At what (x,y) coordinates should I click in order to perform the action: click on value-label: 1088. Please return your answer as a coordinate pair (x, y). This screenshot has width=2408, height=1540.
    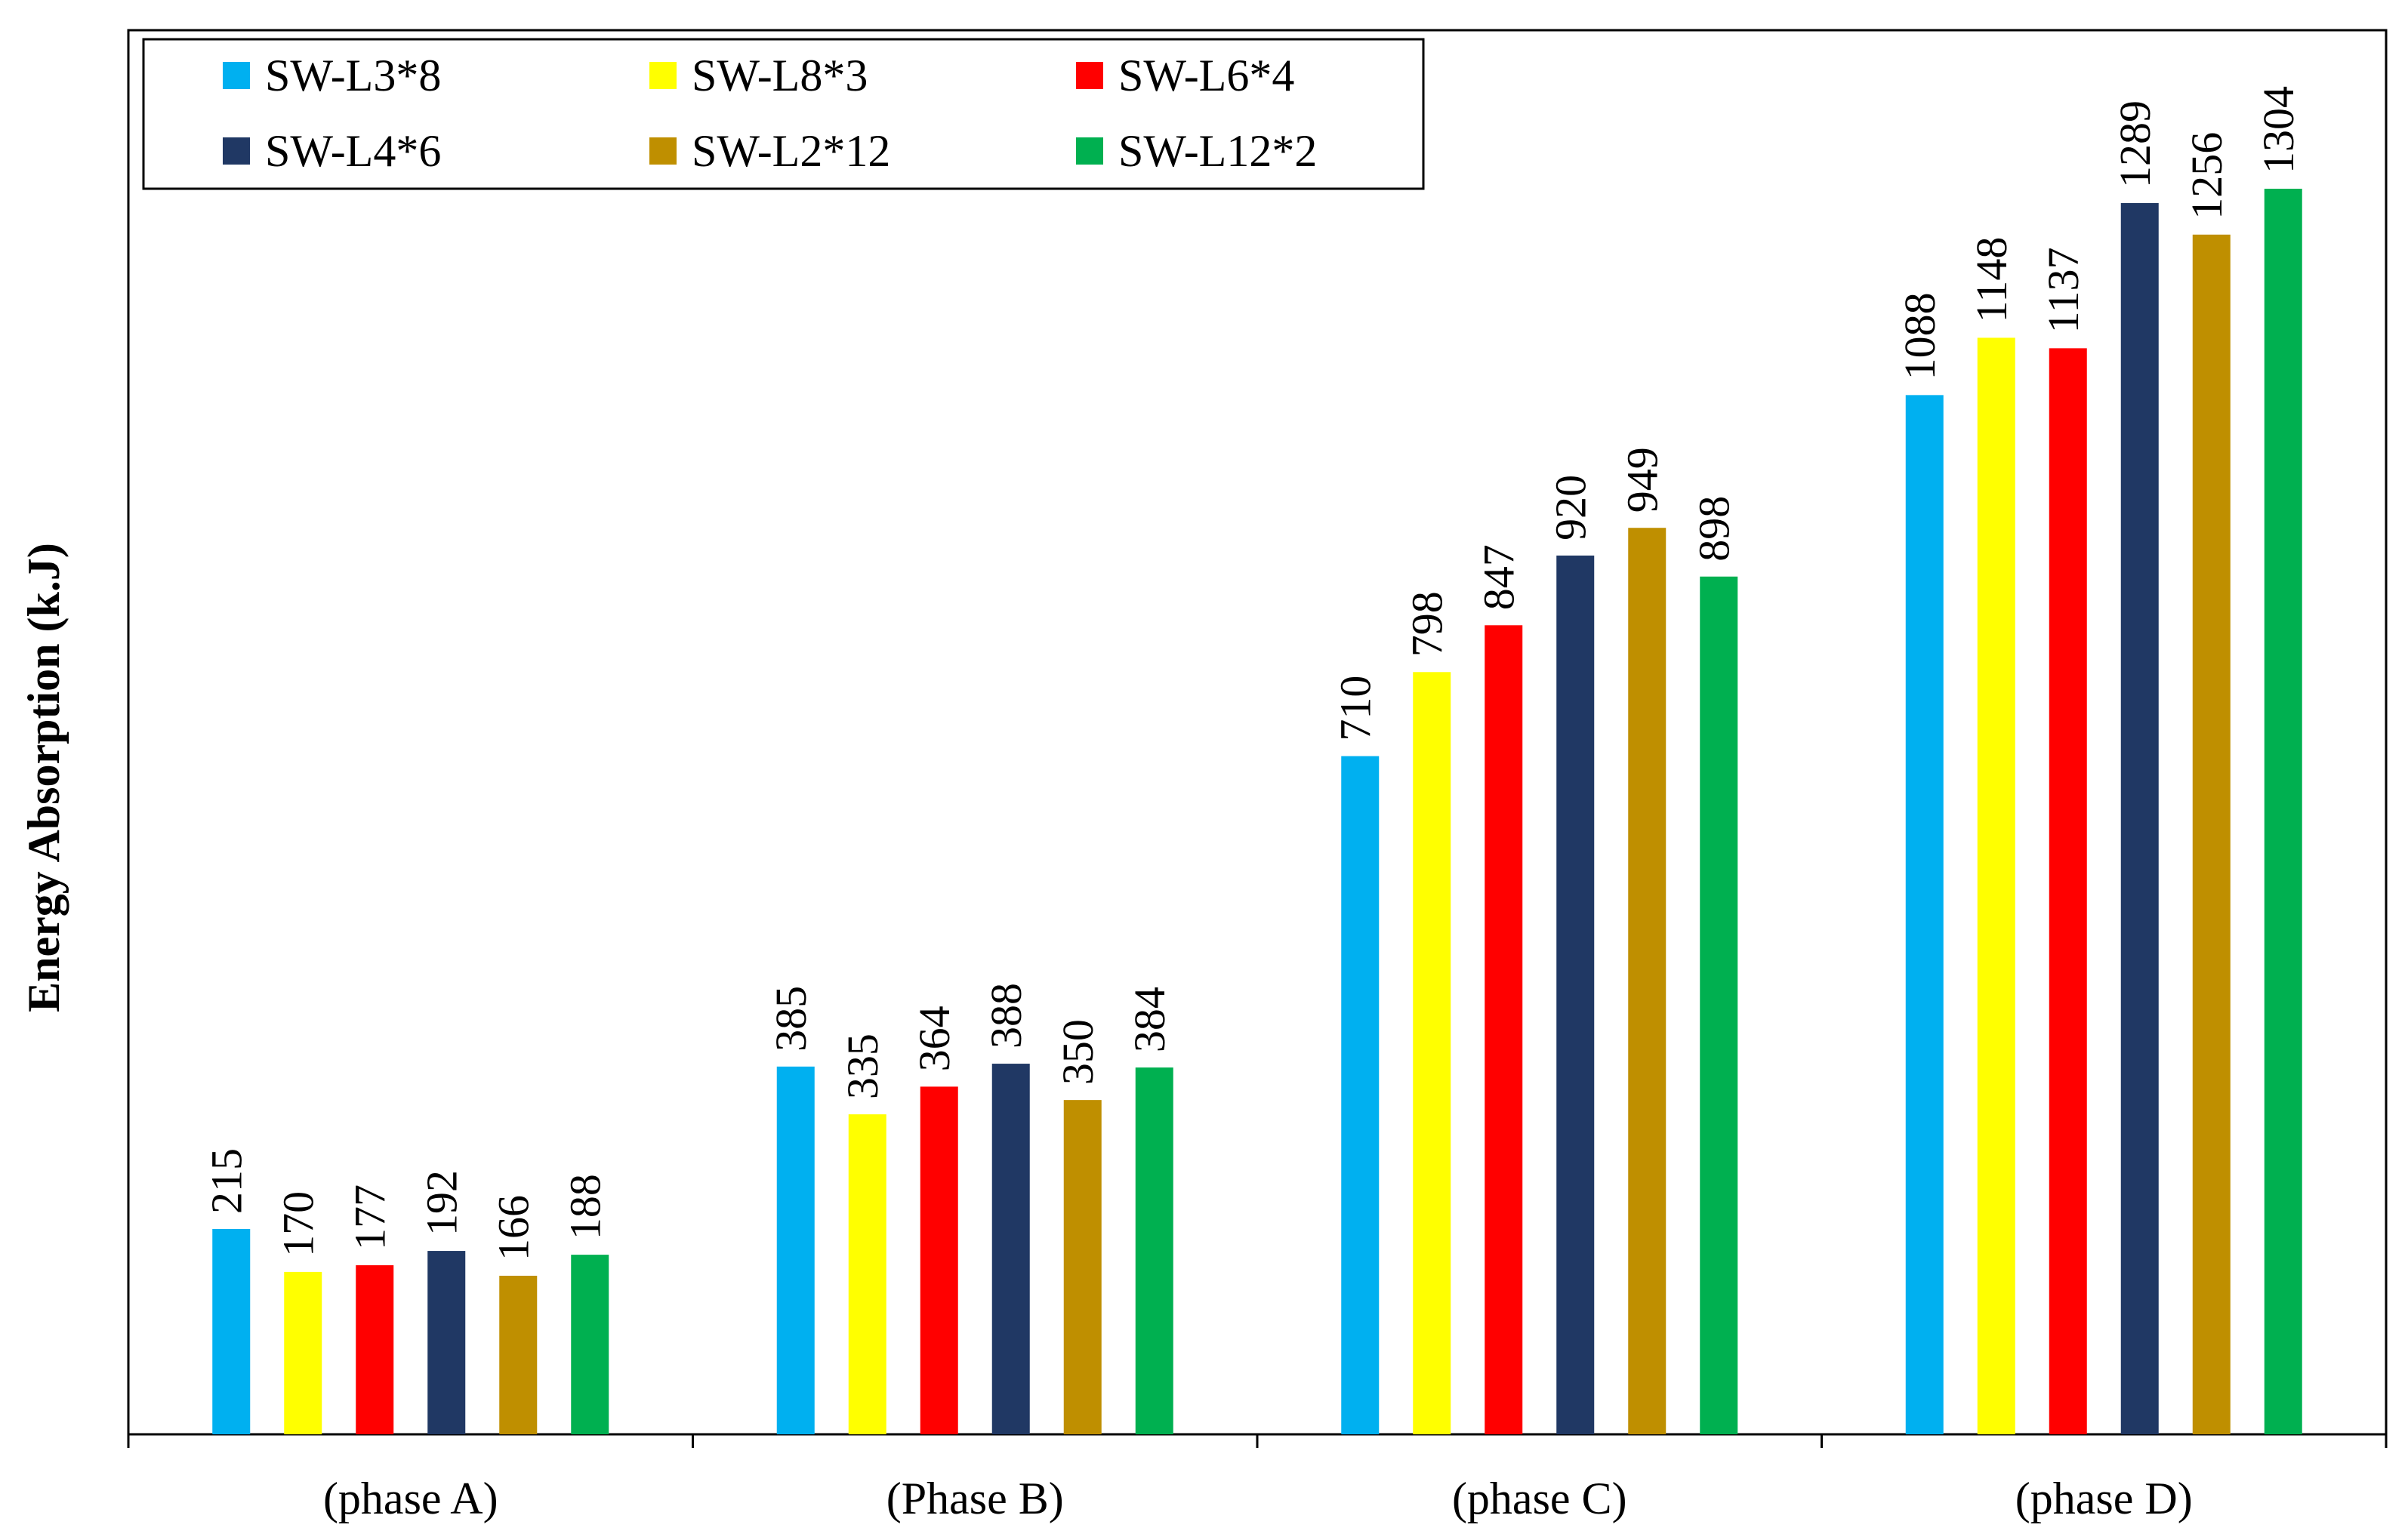
    Looking at the image, I should click on (1919, 336).